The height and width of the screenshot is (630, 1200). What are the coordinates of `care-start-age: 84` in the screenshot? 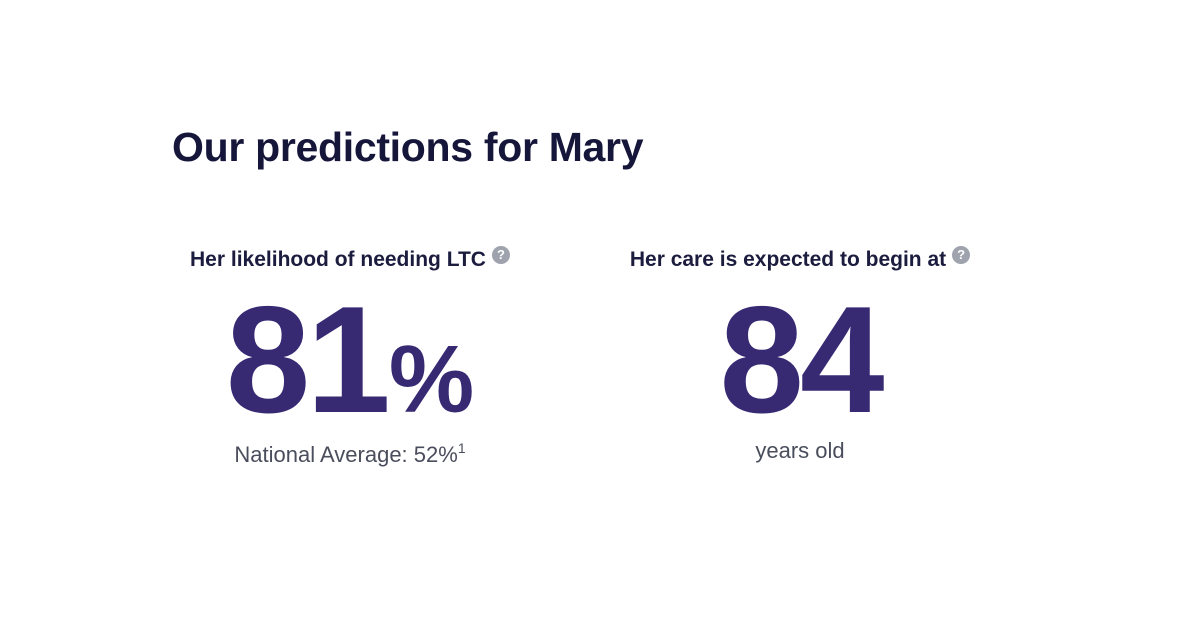 It's located at (801, 360).